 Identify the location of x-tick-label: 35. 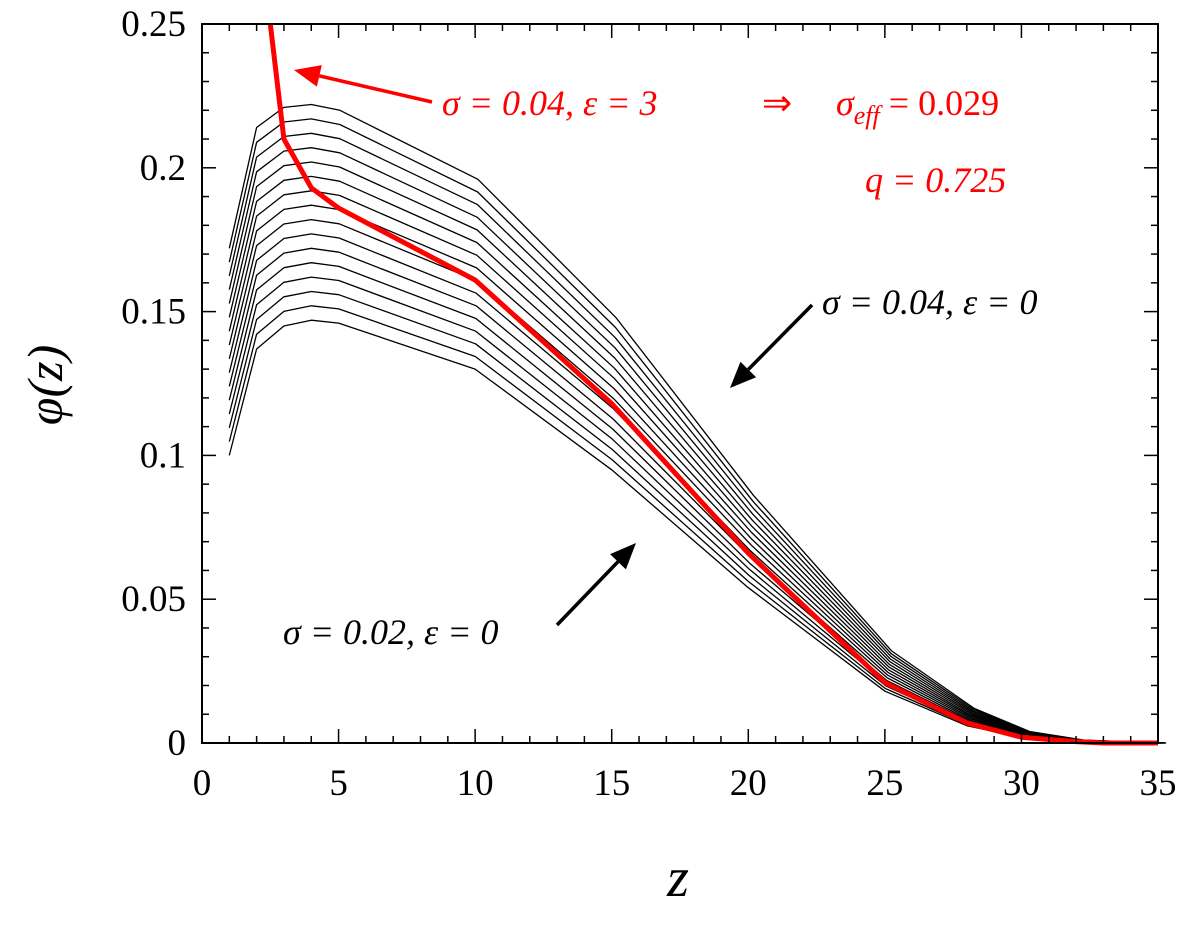
(1158, 783).